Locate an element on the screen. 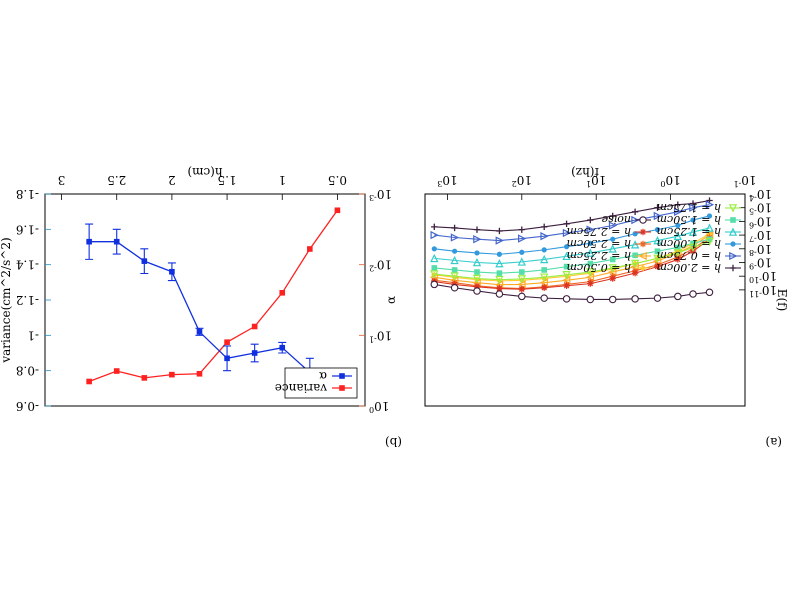 The image size is (800, 604). panel-b-series-group is located at coordinates (213, 297).